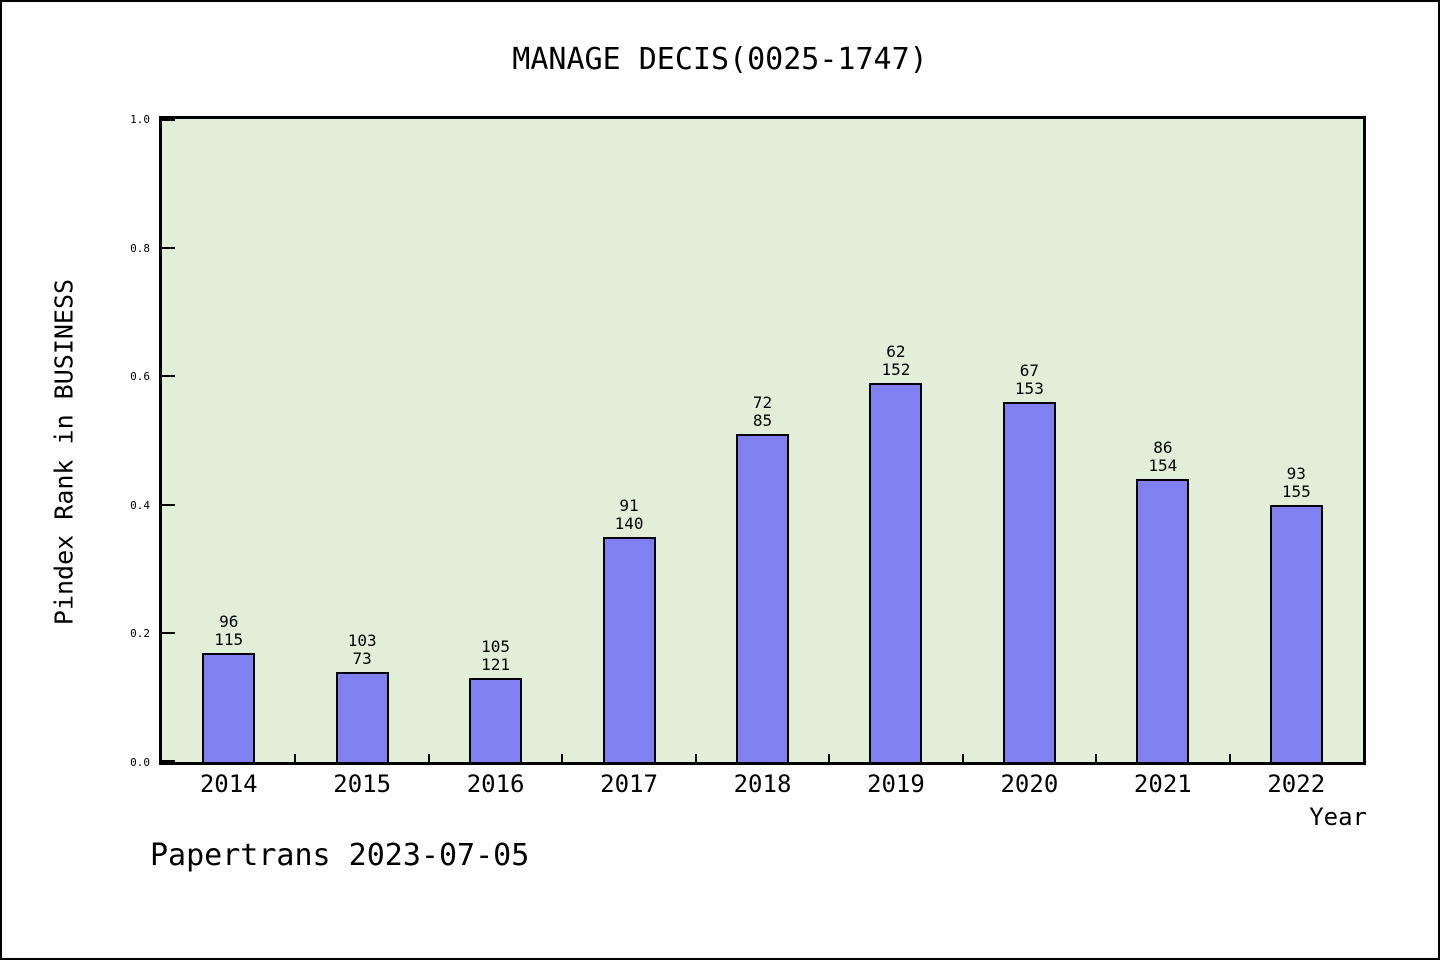 The height and width of the screenshot is (960, 1440). What do you see at coordinates (140, 248) in the screenshot?
I see `y-tick-label: 0.8` at bounding box center [140, 248].